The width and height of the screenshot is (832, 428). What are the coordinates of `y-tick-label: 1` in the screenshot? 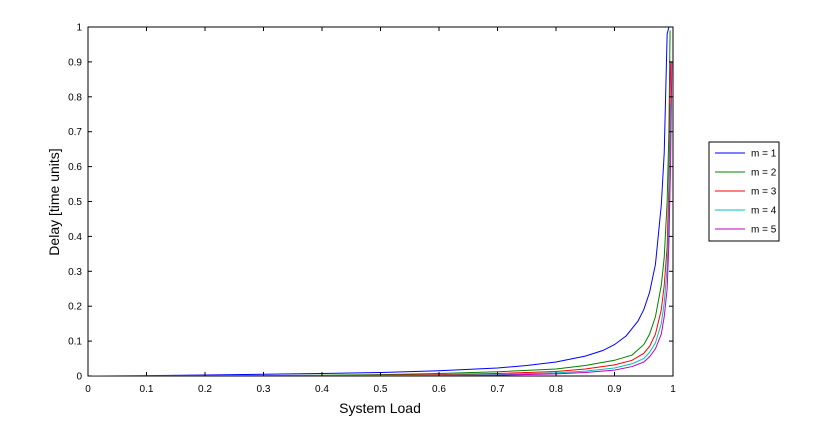 It's located at (79, 28).